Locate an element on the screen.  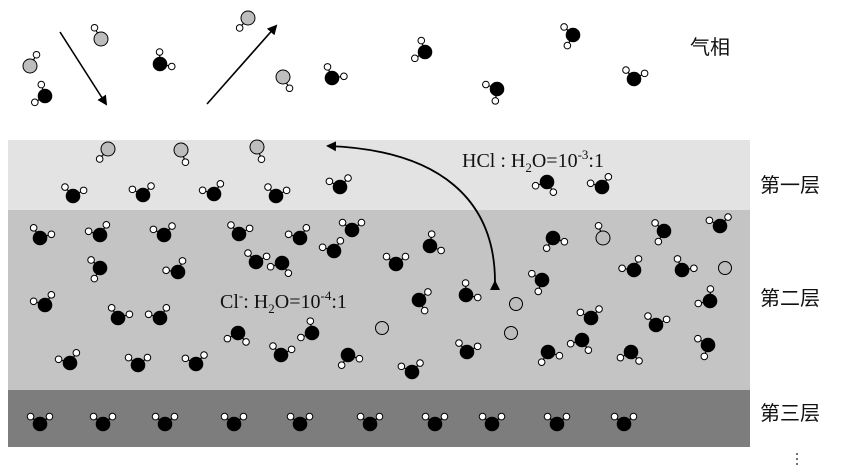
gas-phase-label: 气相 is located at coordinates (710, 47).